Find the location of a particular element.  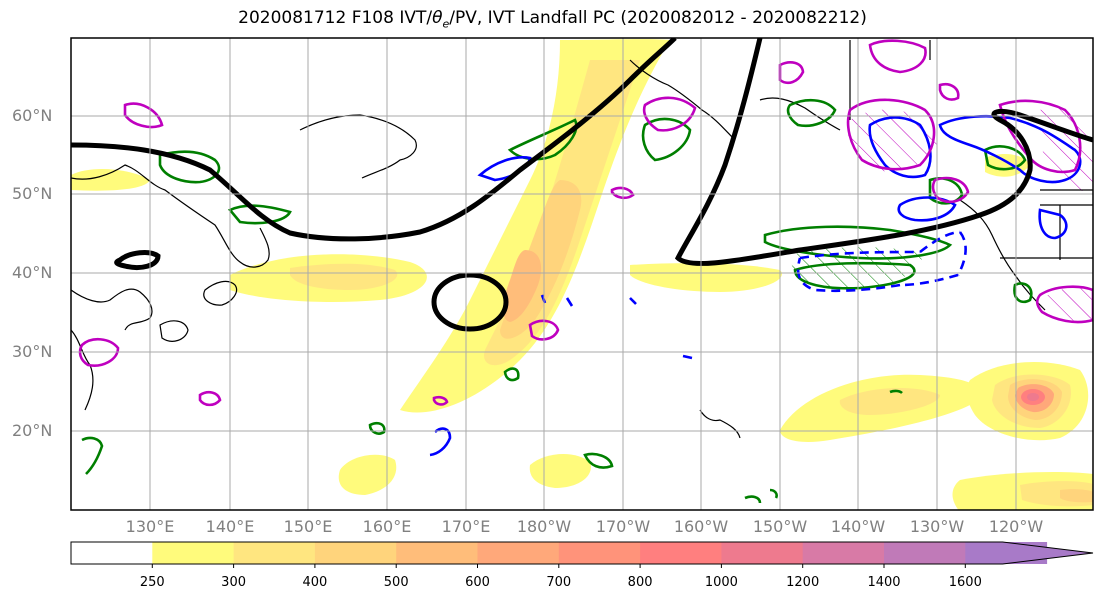

lon-label: 150°E is located at coordinates (308, 526).